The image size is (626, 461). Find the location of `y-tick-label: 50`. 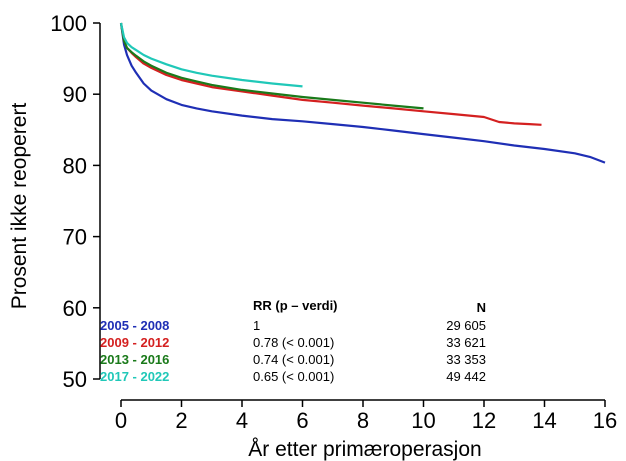

y-tick-label: 50 is located at coordinates (75, 379).